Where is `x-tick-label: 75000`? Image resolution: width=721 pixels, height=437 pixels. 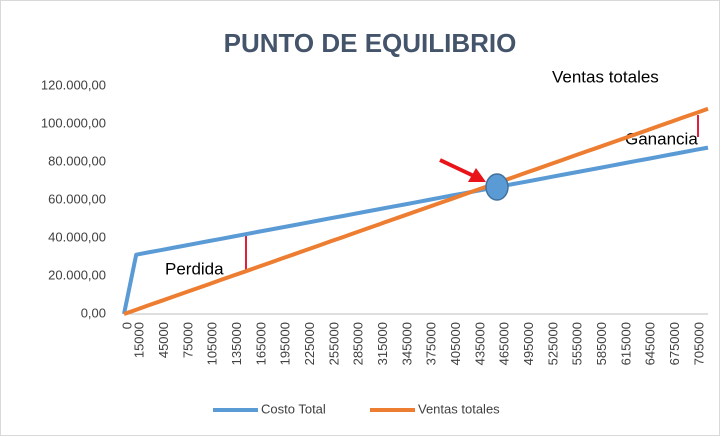
x-tick-label: 75000 is located at coordinates (187, 340).